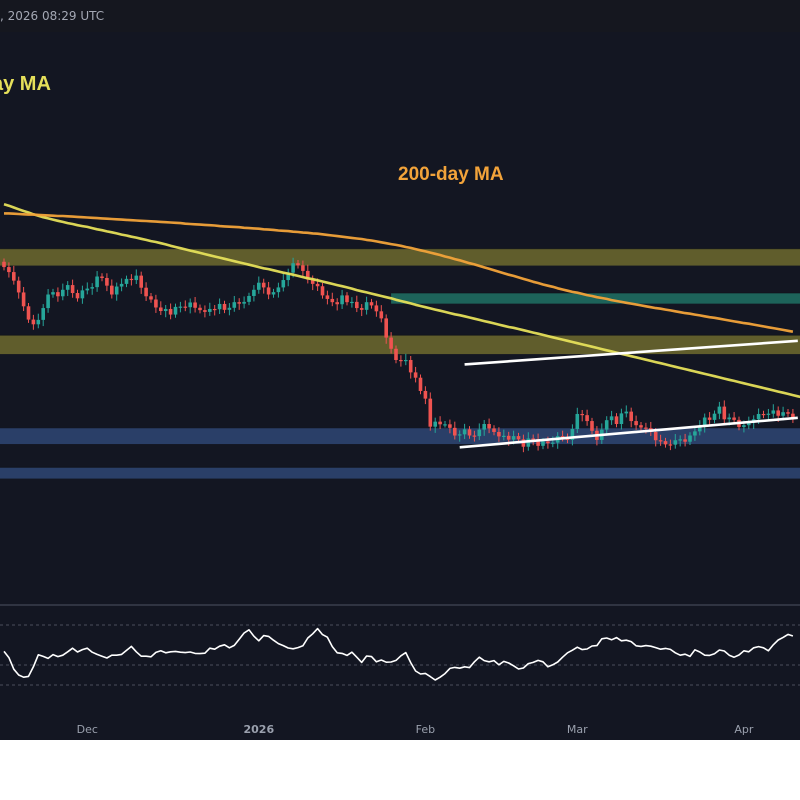 The image size is (800, 800). Describe the element at coordinates (400, 473) in the screenshot. I see `support-zone-lower` at that location.